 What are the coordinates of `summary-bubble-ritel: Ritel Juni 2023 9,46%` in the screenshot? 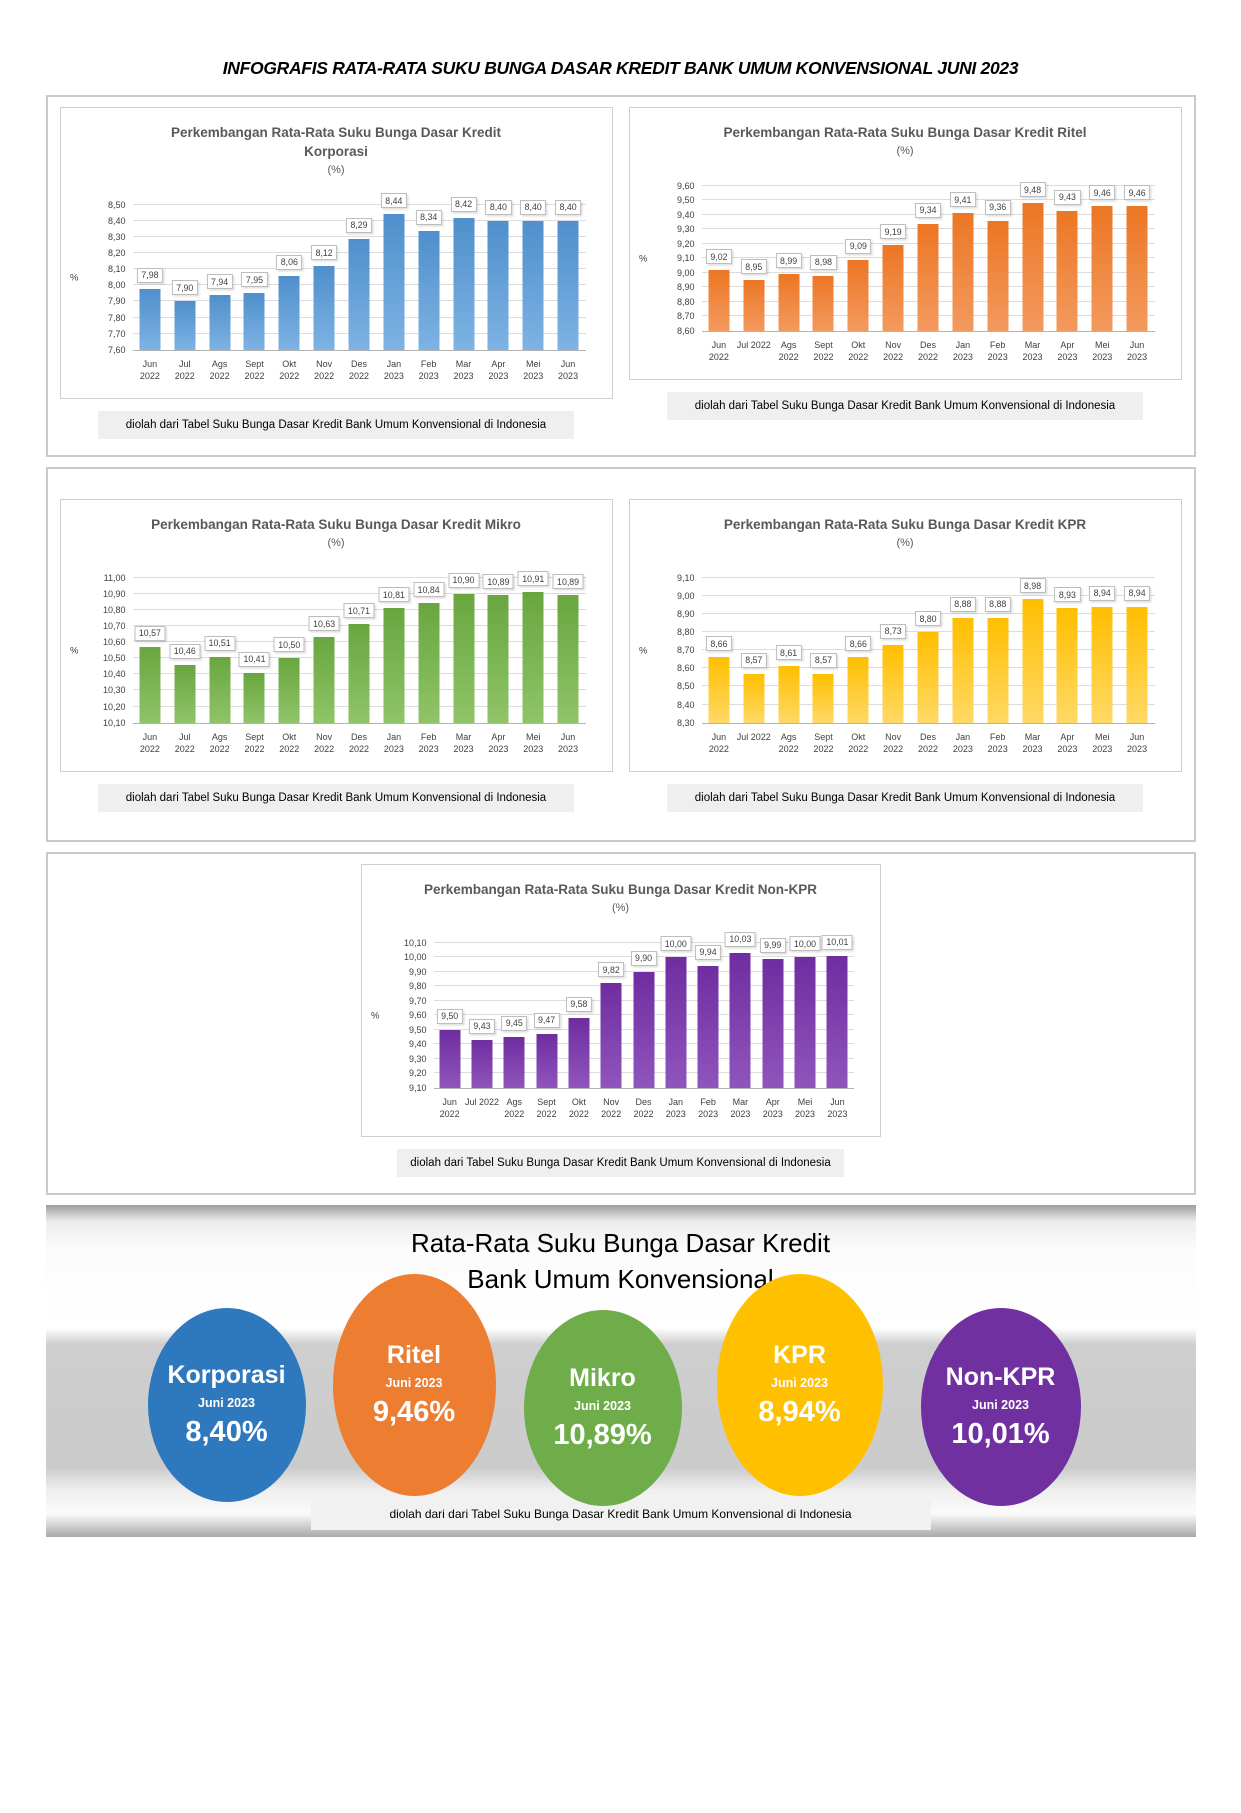 It's located at (414, 1385).